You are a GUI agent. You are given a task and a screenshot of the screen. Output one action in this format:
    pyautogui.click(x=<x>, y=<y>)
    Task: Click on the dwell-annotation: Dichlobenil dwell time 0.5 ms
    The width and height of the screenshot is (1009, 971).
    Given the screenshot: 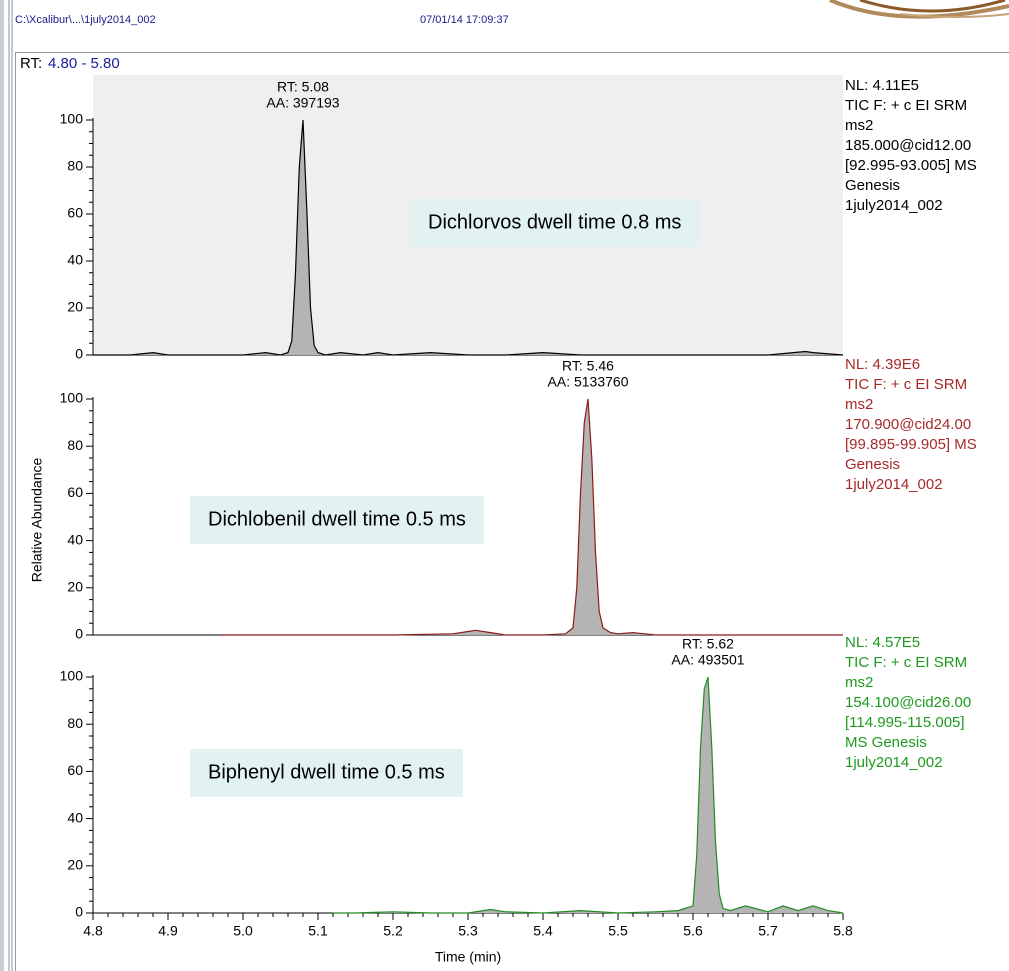 What is the action you would take?
    pyautogui.click(x=337, y=519)
    